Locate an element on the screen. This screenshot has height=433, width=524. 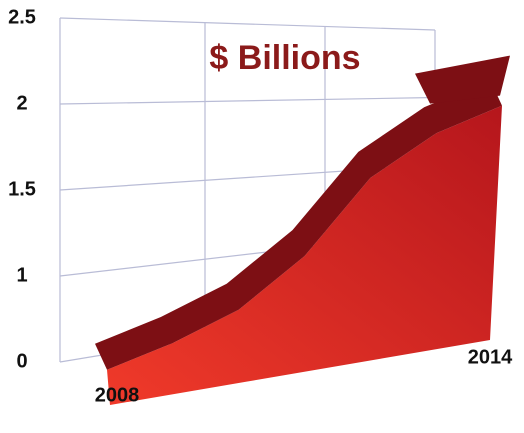
y-tick-label: 1 is located at coordinates (21, 275).